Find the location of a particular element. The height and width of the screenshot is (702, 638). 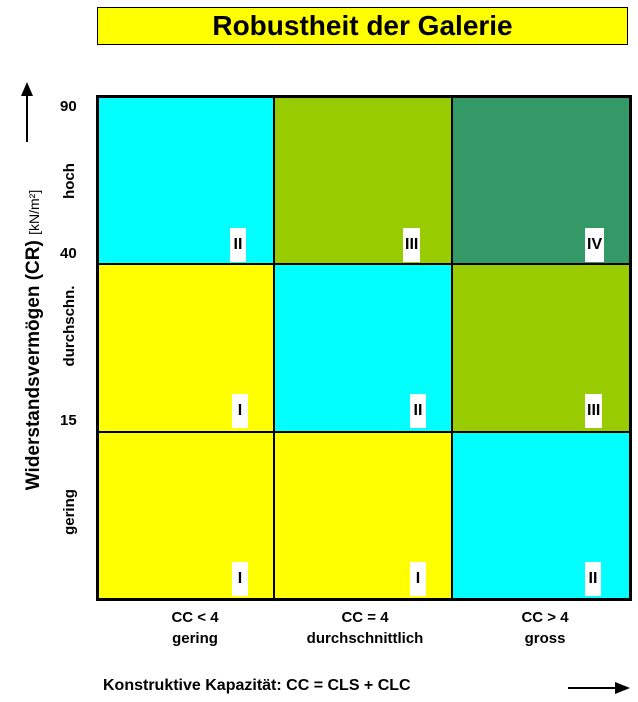

row-label-gering: gering is located at coordinates (69, 512).